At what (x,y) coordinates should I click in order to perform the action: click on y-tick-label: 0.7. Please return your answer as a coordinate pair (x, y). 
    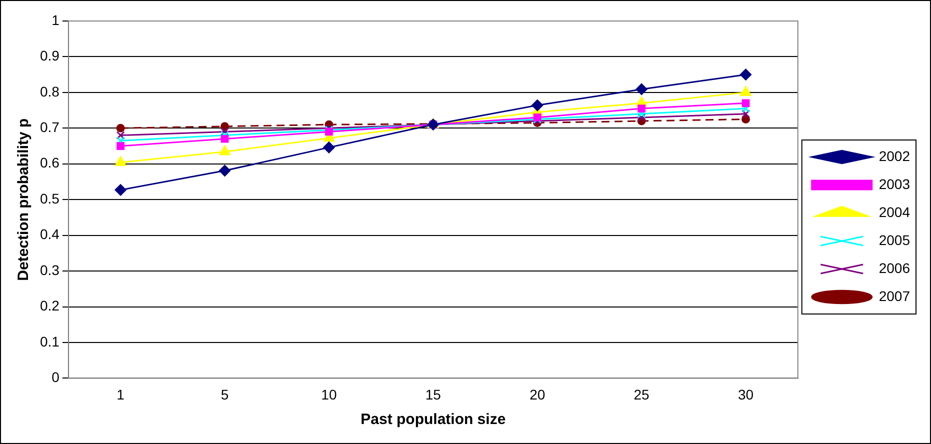
    Looking at the image, I should click on (50, 127).